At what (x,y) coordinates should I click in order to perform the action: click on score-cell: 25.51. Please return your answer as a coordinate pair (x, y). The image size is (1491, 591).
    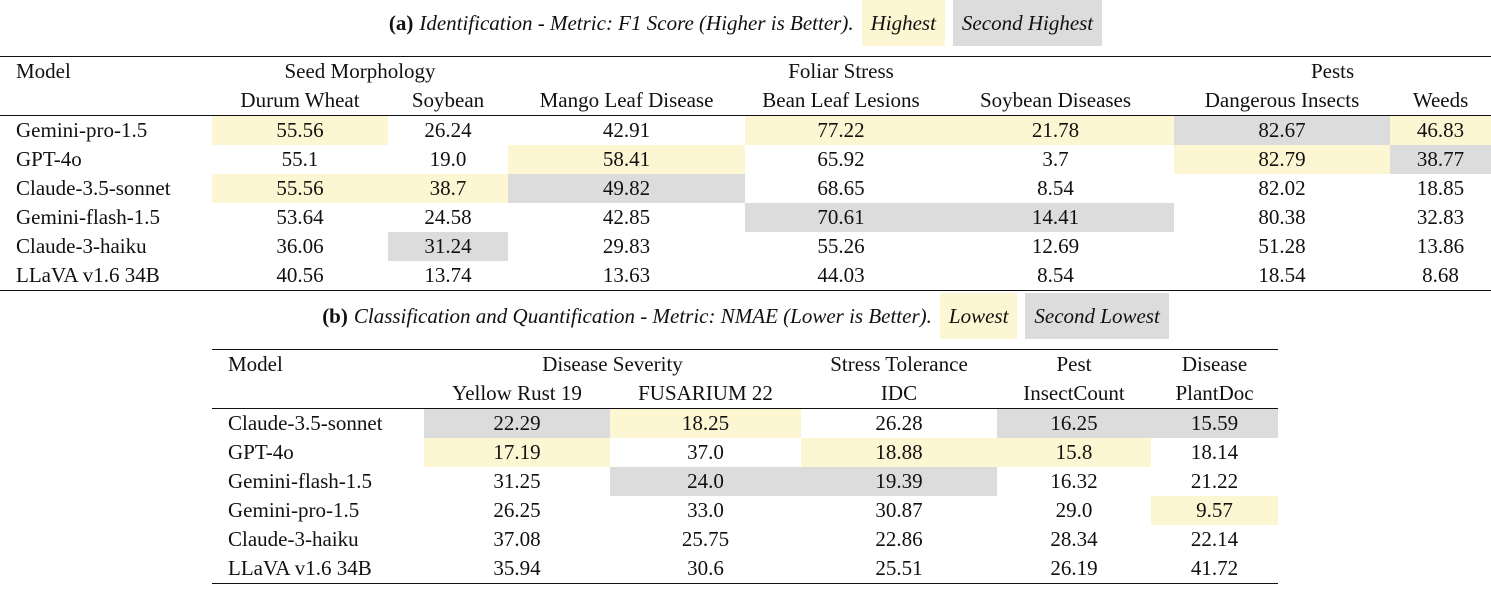
    Looking at the image, I should click on (899, 569).